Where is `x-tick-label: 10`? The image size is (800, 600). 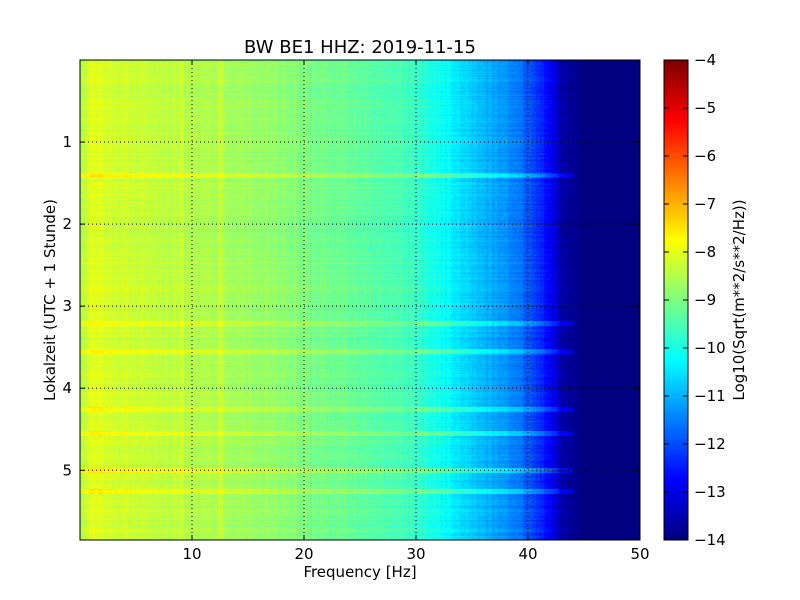 x-tick-label: 10 is located at coordinates (191, 554).